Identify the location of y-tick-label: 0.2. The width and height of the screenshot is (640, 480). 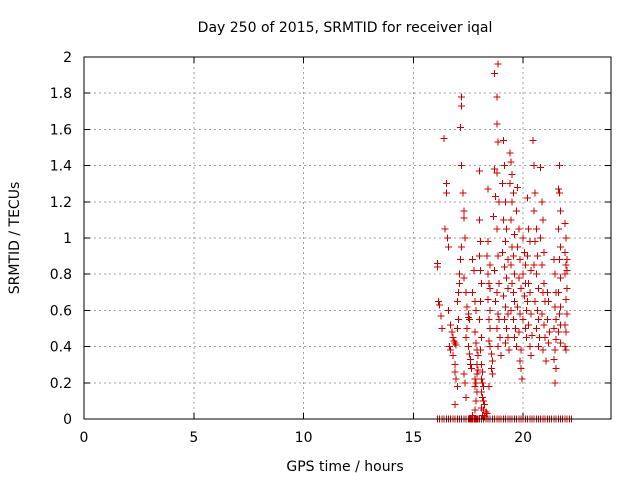
(61, 384).